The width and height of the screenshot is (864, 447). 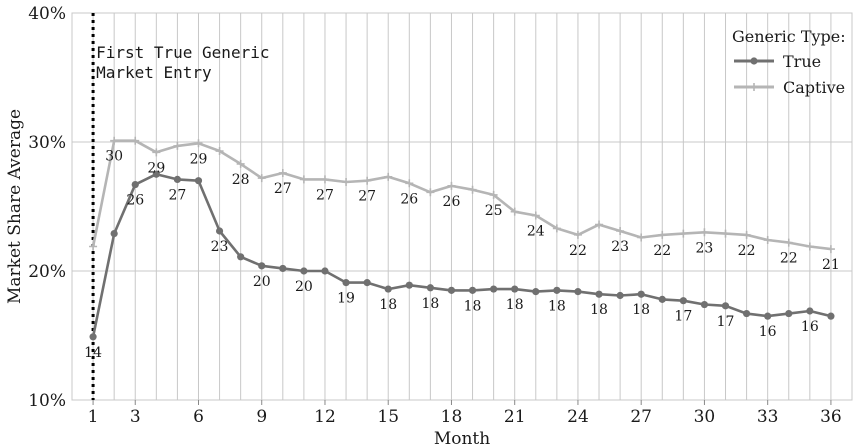 What do you see at coordinates (705, 417) in the screenshot?
I see `x-tick-label: 30` at bounding box center [705, 417].